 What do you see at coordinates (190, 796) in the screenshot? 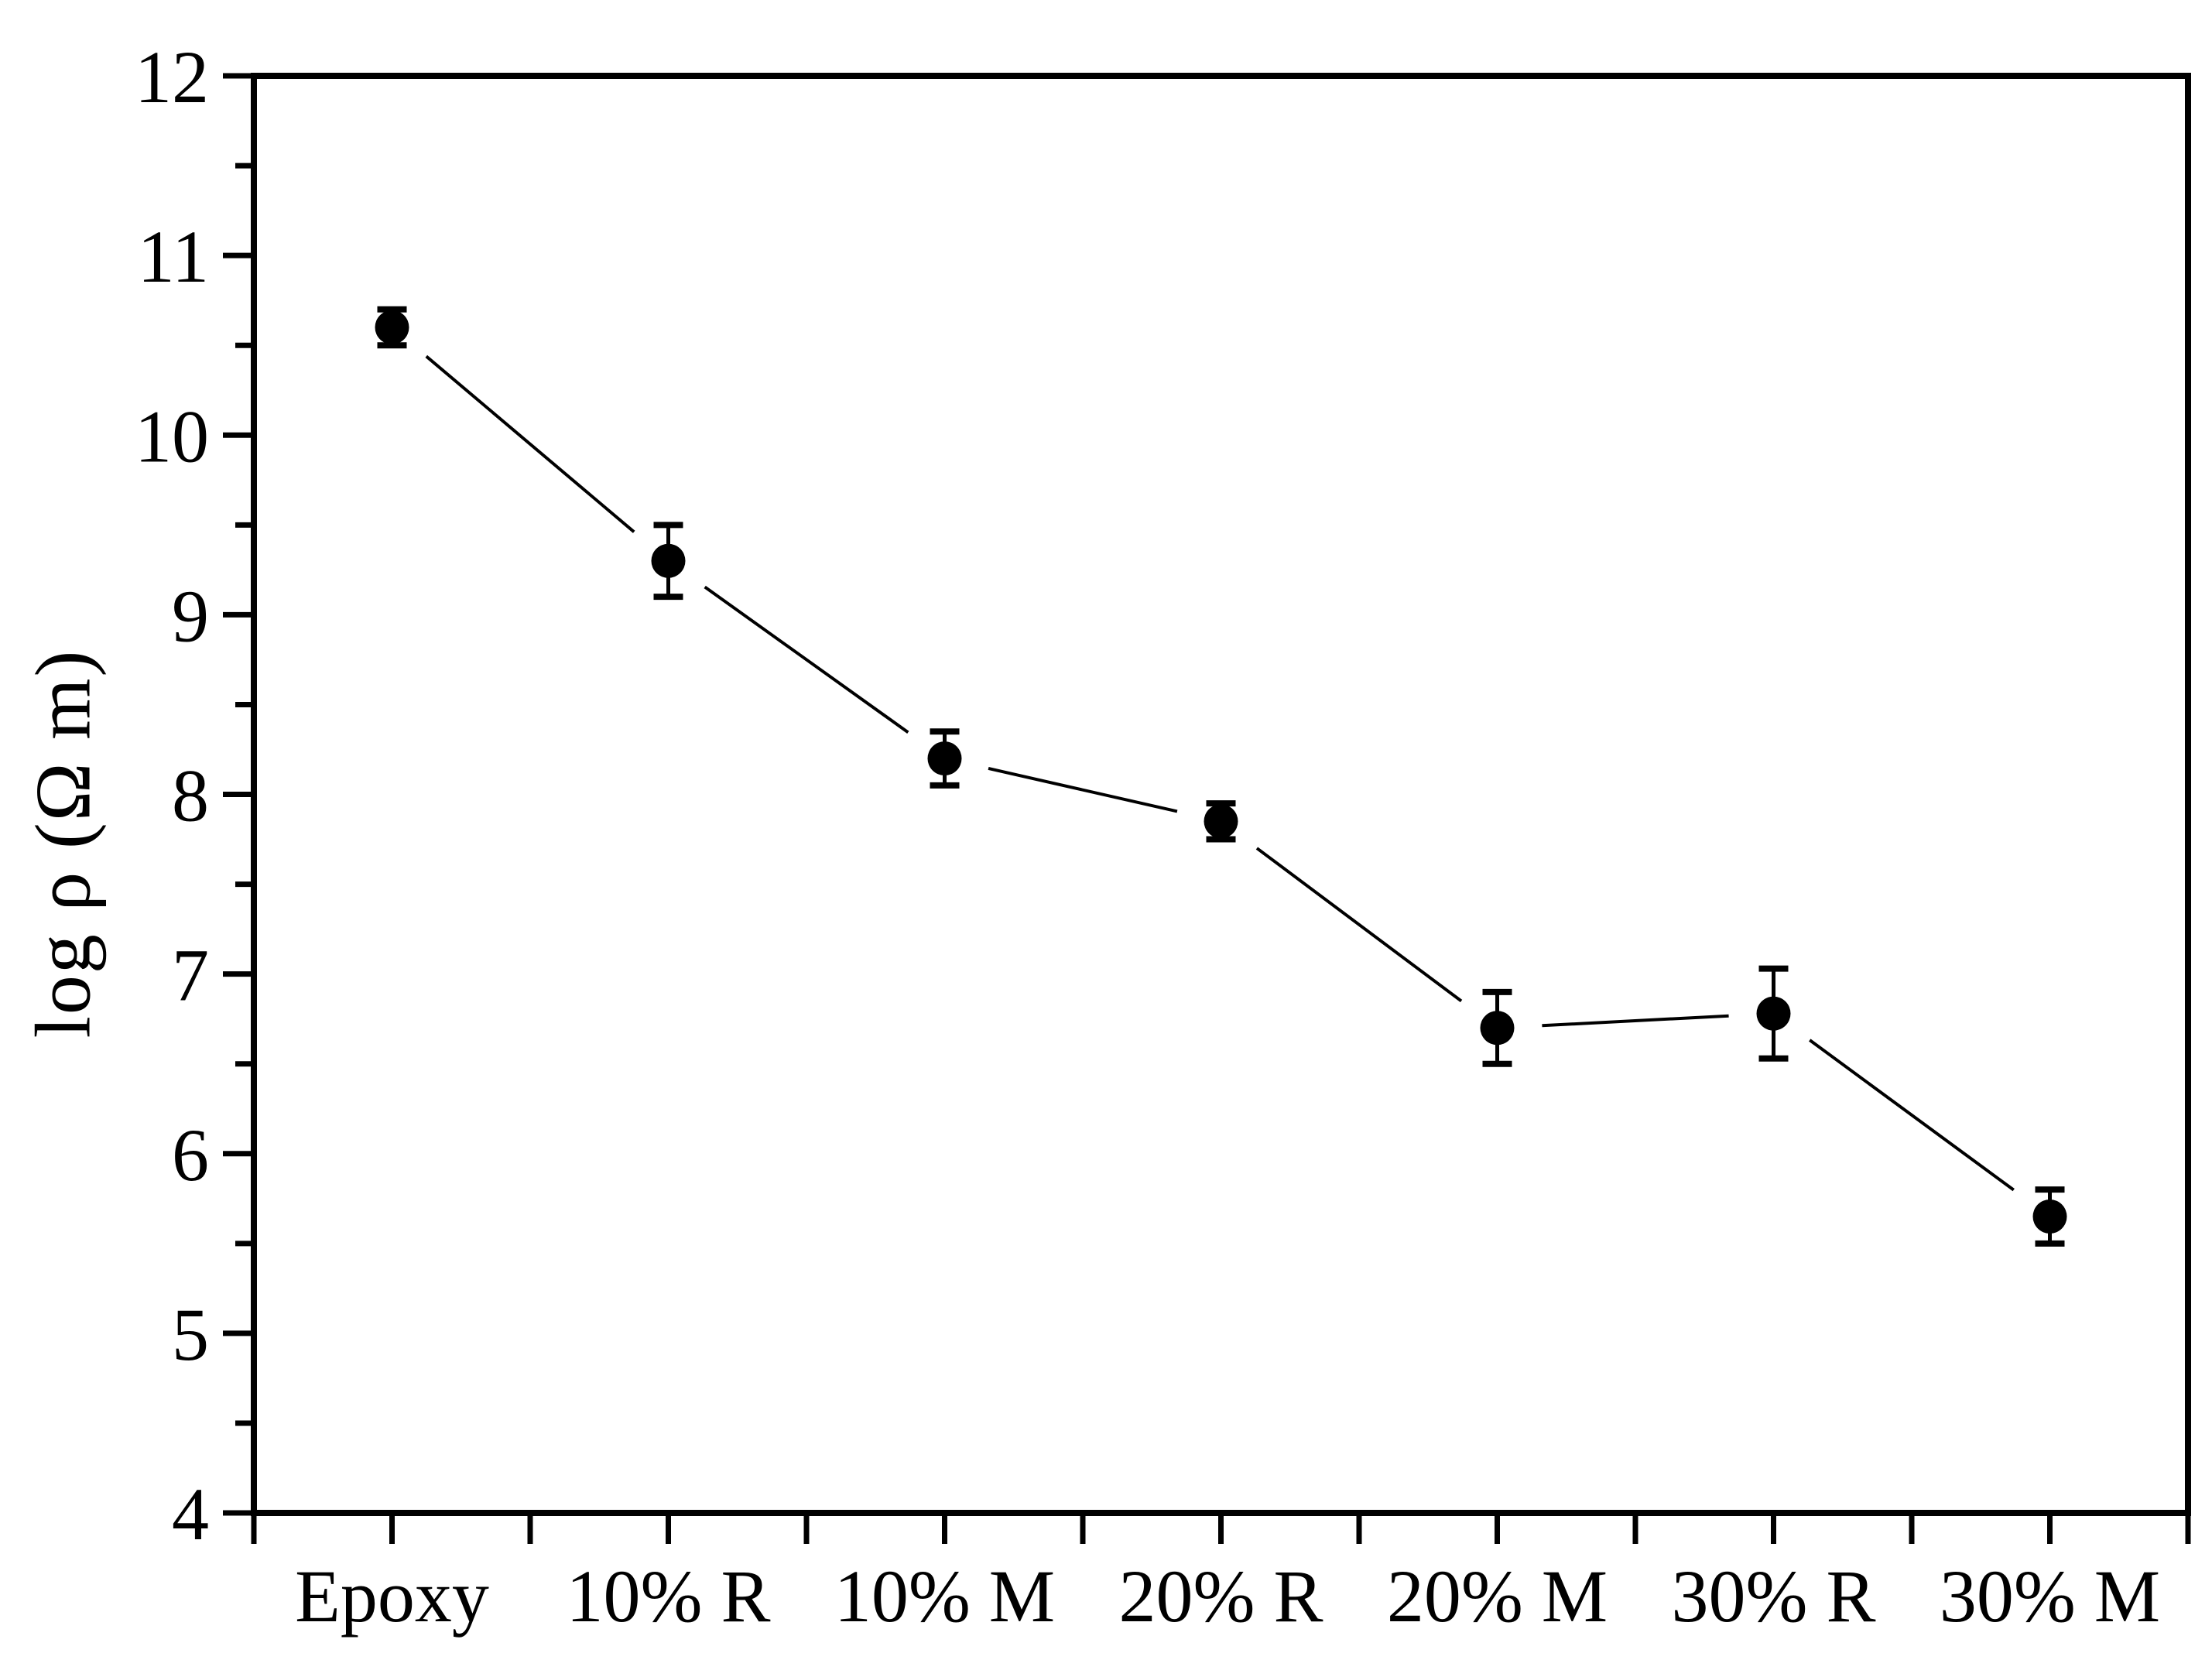
I see `y-tick-label: 8` at bounding box center [190, 796].